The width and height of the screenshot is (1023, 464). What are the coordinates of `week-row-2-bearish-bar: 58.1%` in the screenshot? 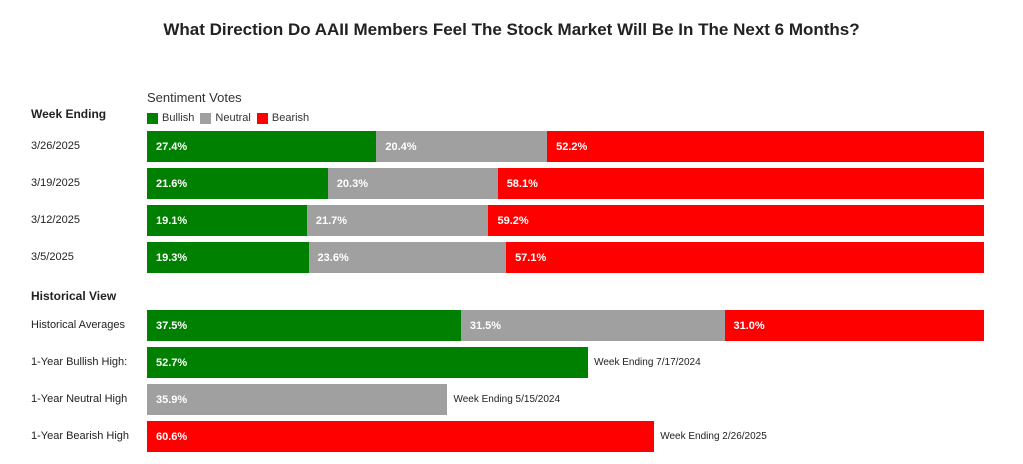 It's located at (740, 183).